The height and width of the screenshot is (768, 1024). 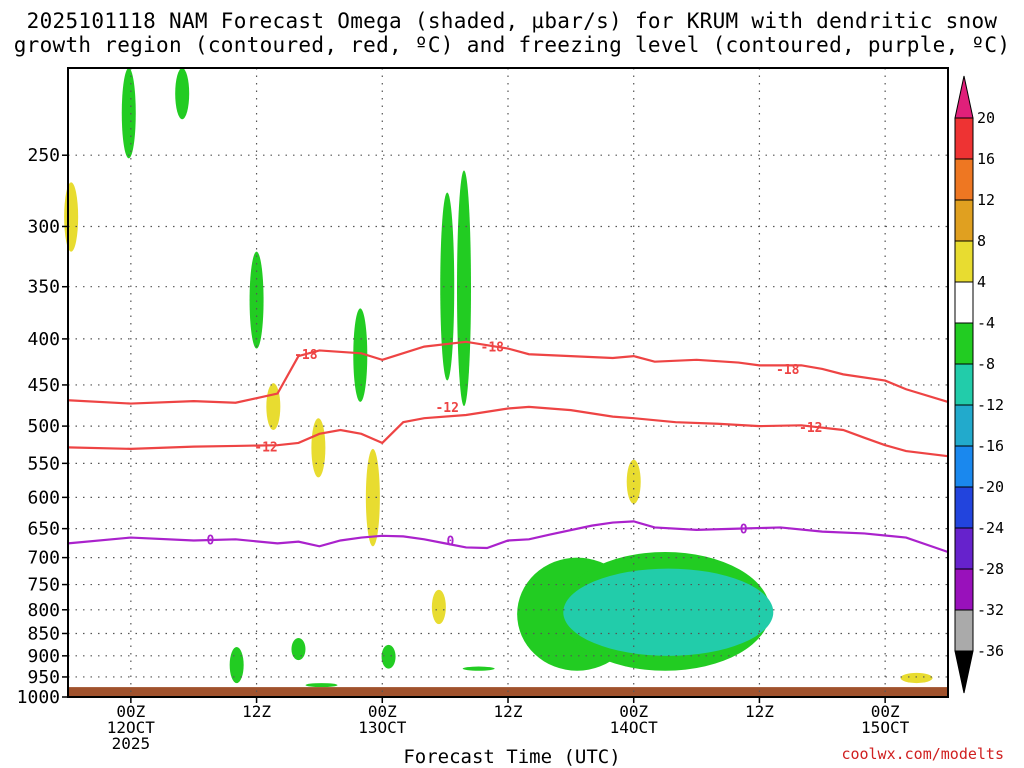 I want to click on y-tick-label: 750, so click(x=43, y=585).